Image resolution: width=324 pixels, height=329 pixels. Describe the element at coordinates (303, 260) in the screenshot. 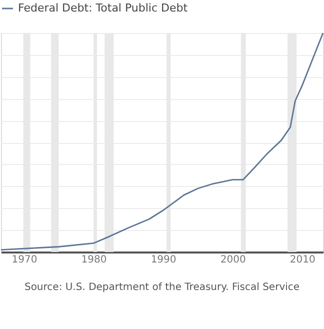

I see `x-tick-label: 2010` at that location.